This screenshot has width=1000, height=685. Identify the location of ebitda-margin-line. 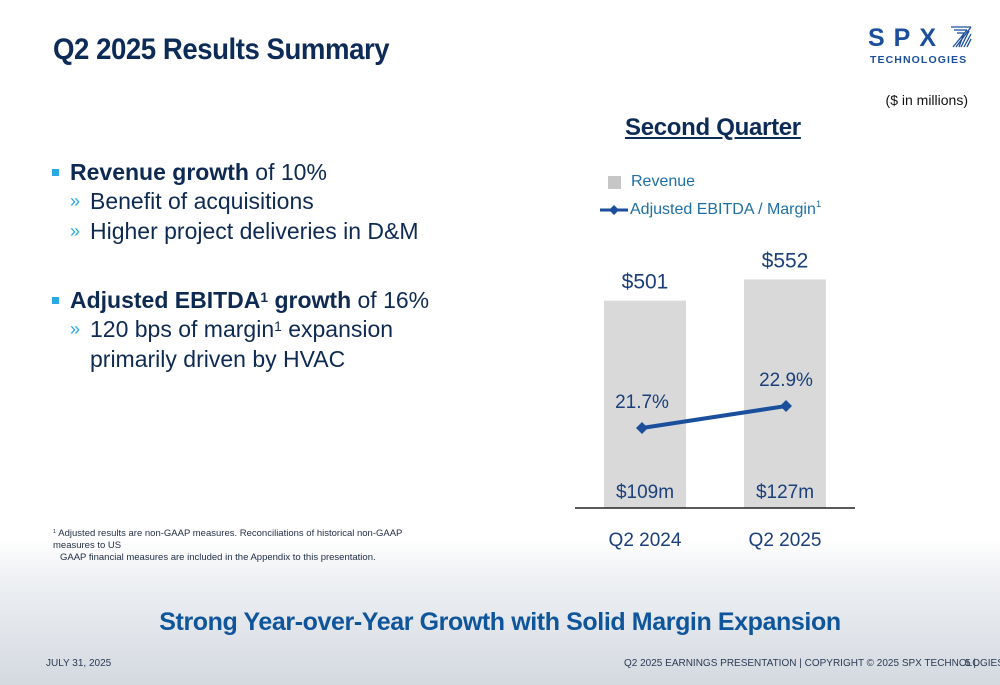
(714, 417).